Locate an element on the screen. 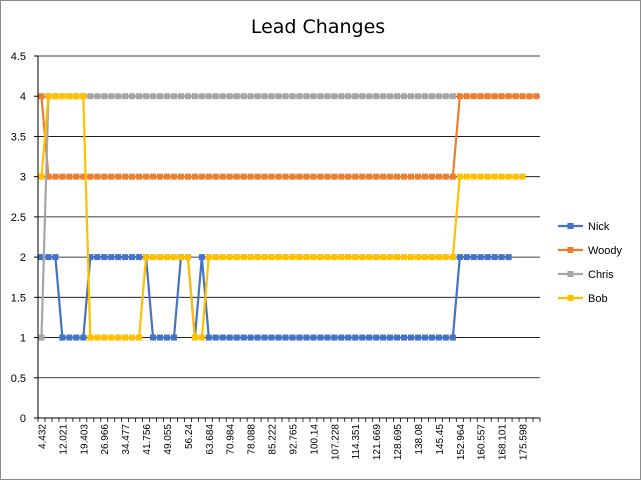  legend-item-woody: Woody is located at coordinates (590, 251).